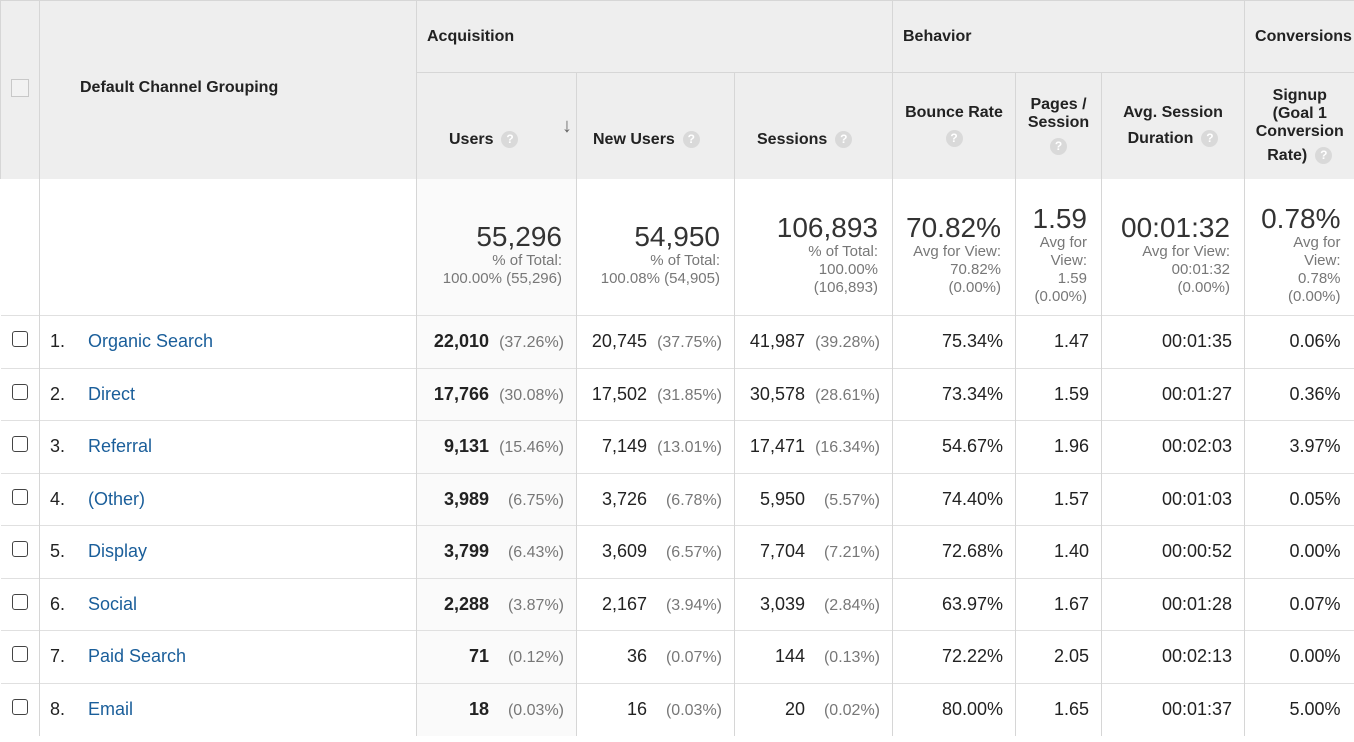 This screenshot has width=1354, height=742. What do you see at coordinates (624, 603) in the screenshot?
I see `new-users-value: 2,167` at bounding box center [624, 603].